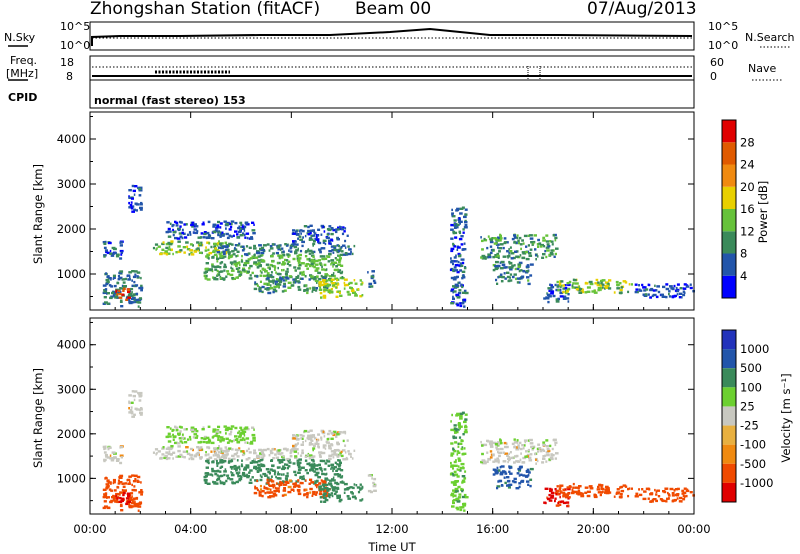 The image size is (800, 554). I want to click on velocity-colorbar-segment, so click(729, 378).